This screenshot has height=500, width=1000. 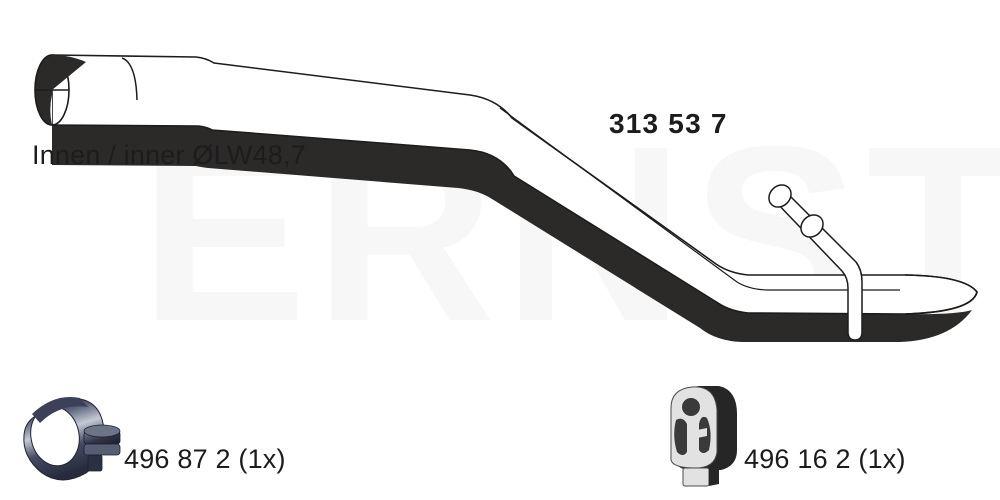 I want to click on hanger-rod-tip-ring, so click(x=780, y=196).